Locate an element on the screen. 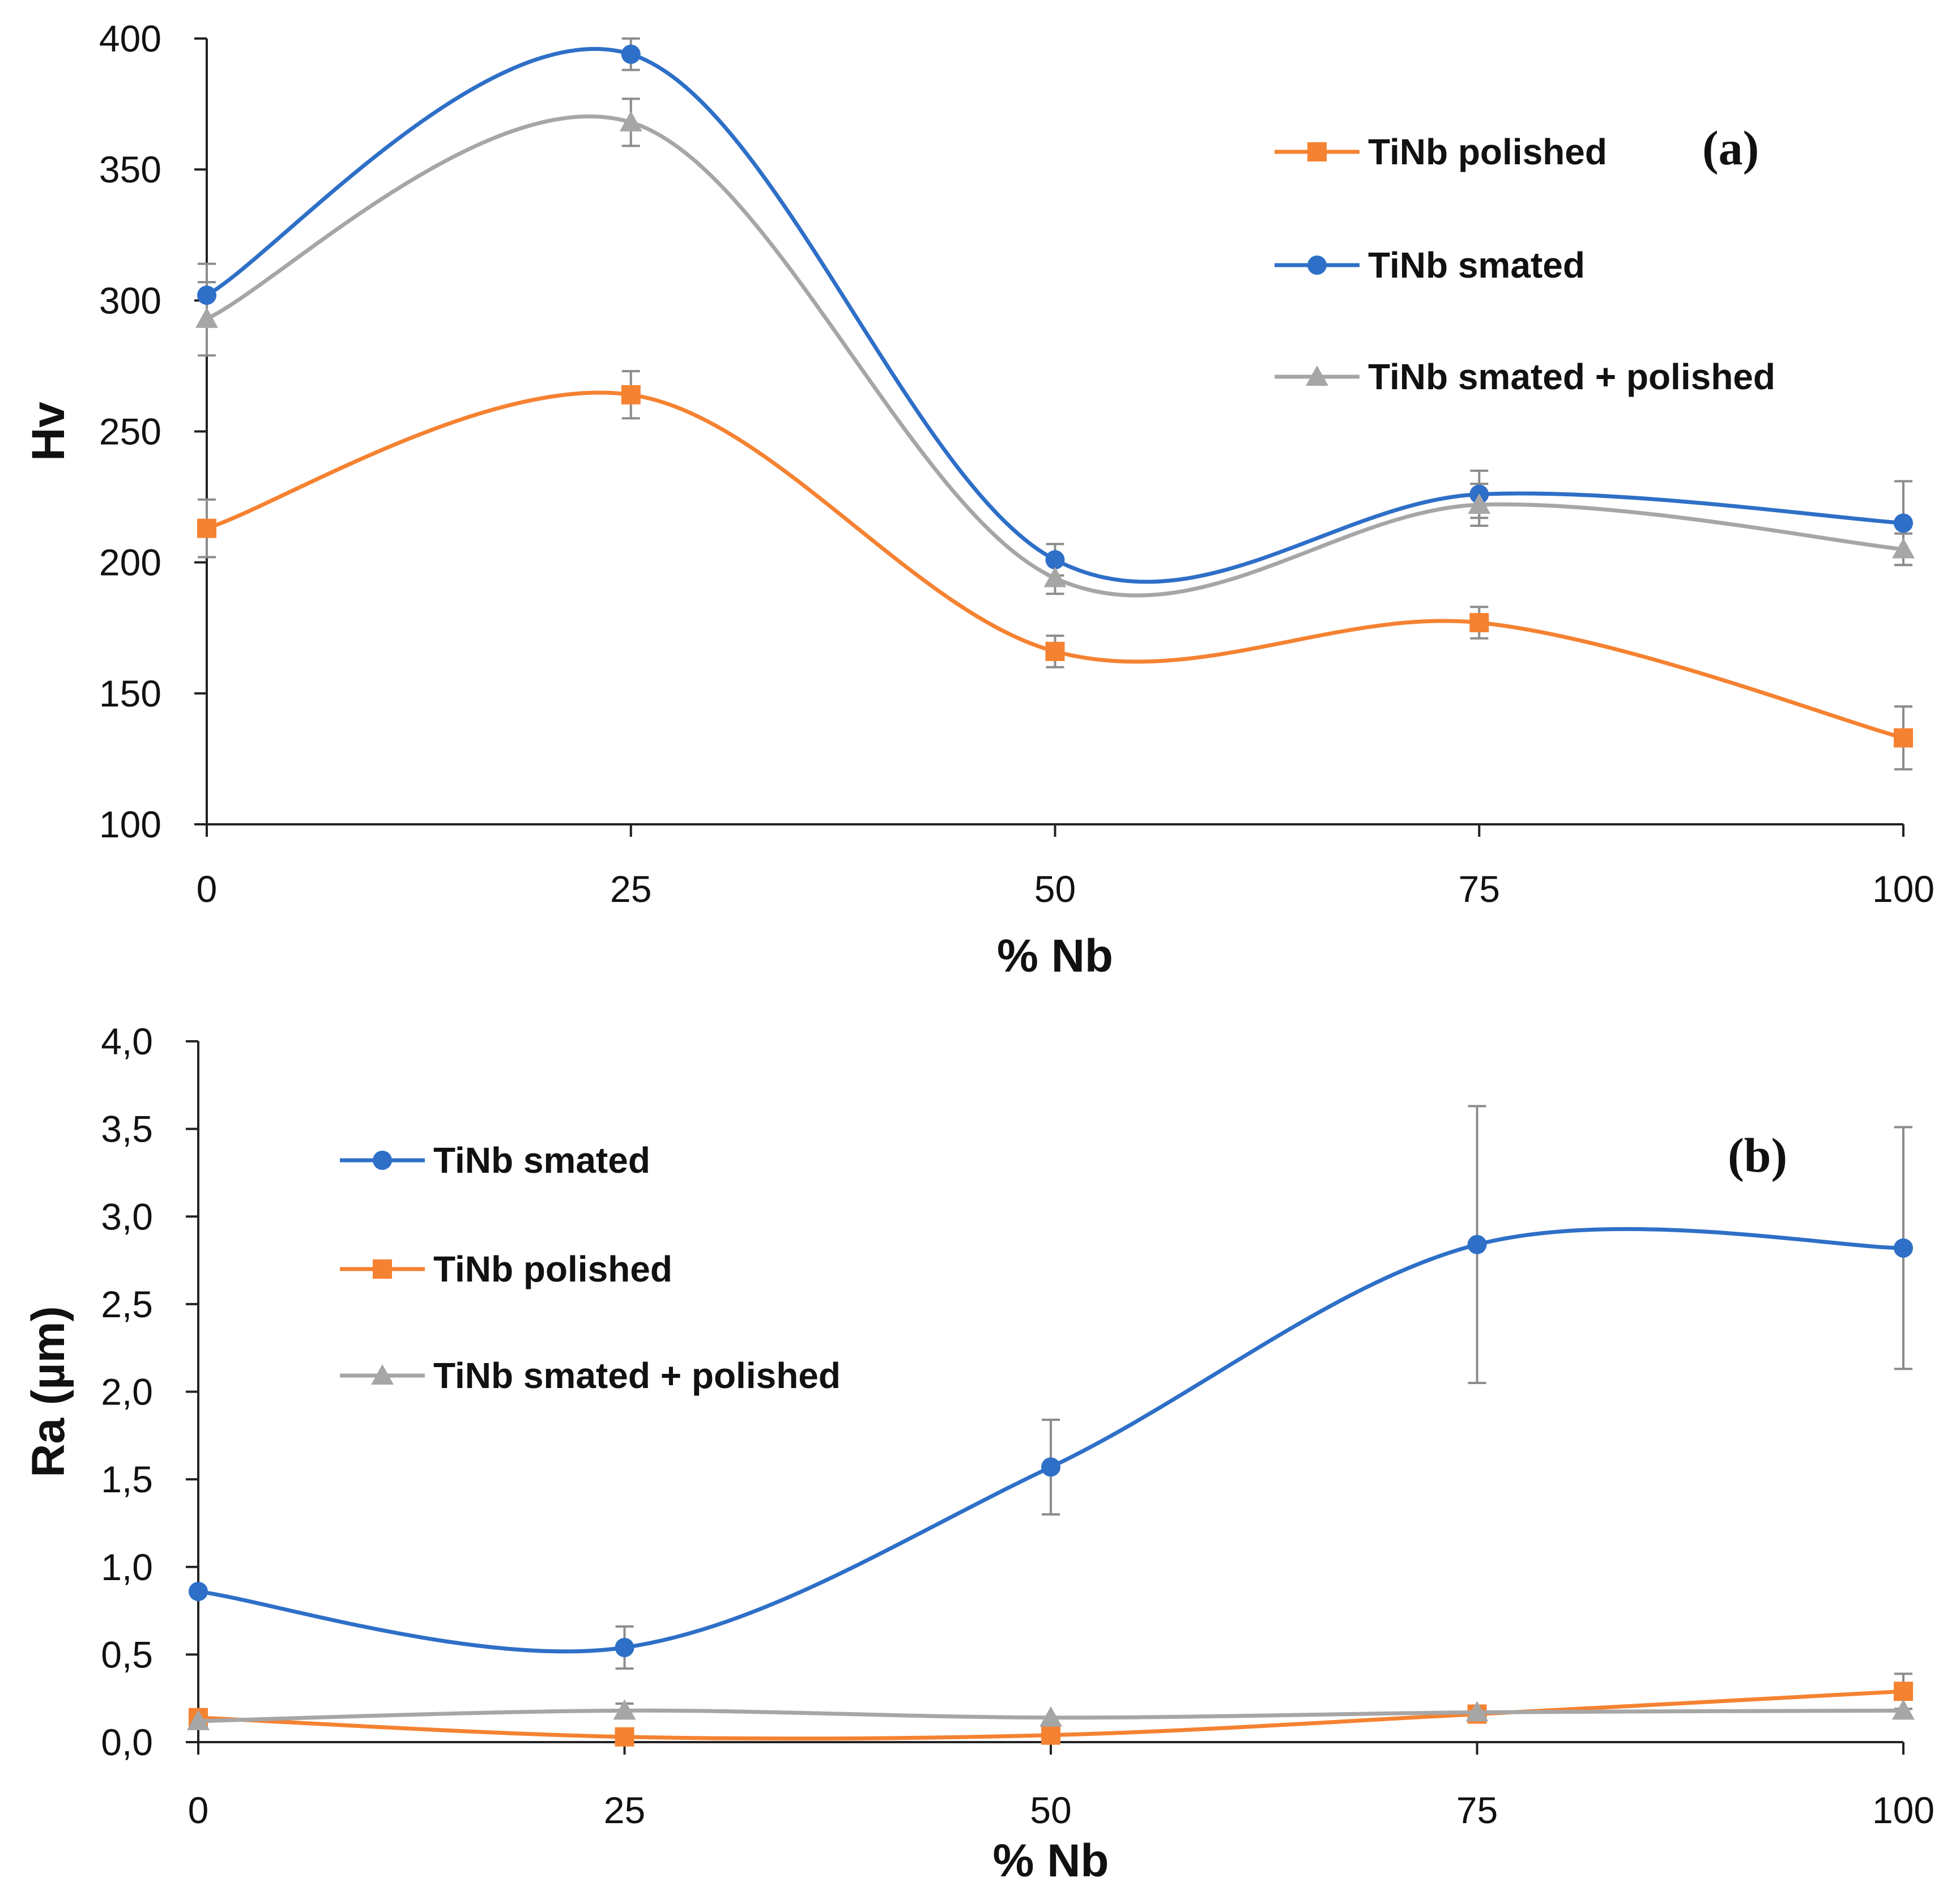 The width and height of the screenshot is (1960, 1890). y-tick-label: 250 is located at coordinates (130, 432).